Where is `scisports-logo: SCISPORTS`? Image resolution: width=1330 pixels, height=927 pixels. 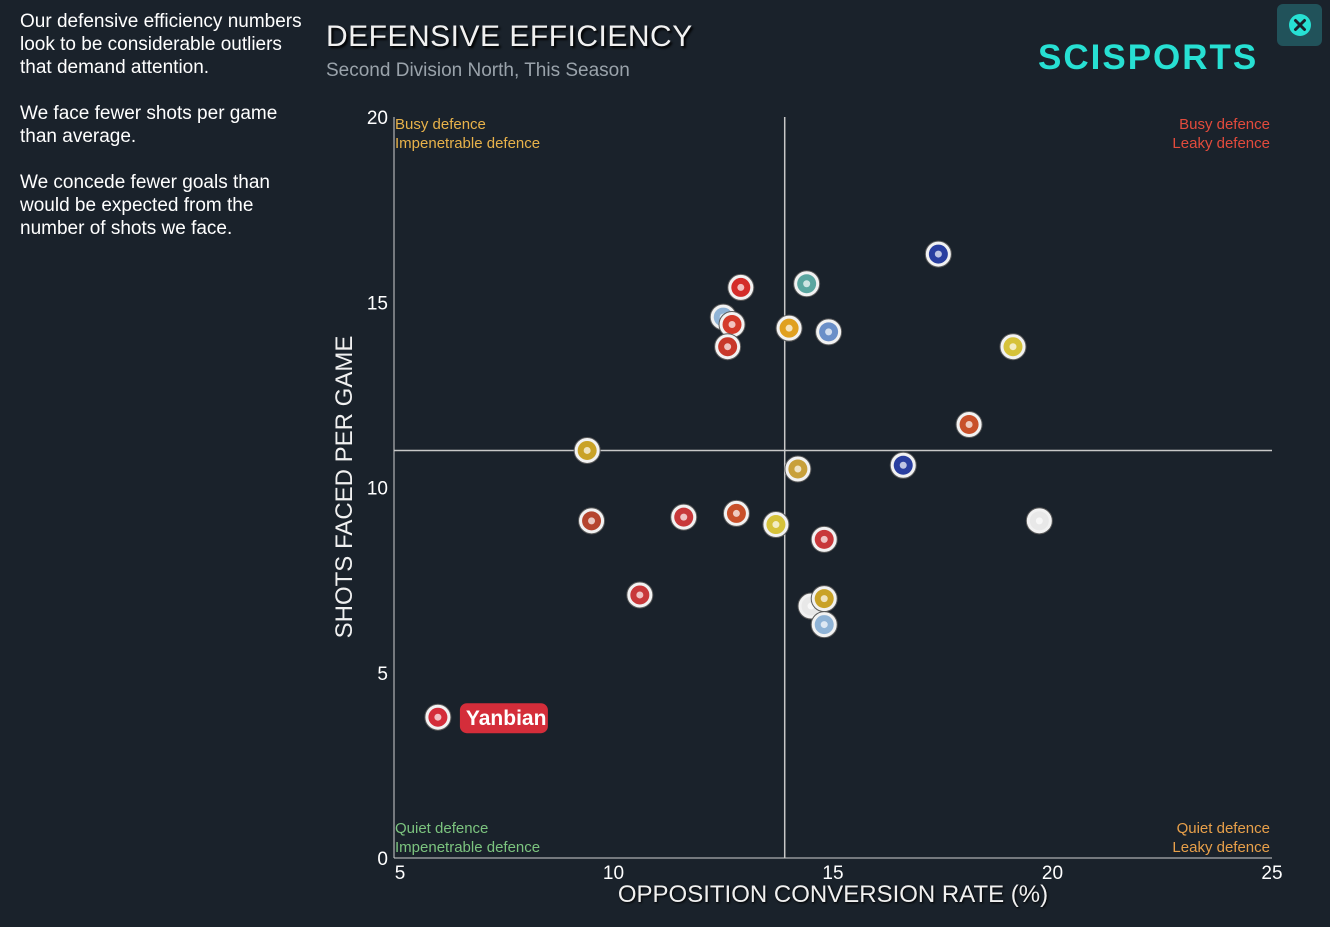 scisports-logo: SCISPORTS is located at coordinates (1148, 57).